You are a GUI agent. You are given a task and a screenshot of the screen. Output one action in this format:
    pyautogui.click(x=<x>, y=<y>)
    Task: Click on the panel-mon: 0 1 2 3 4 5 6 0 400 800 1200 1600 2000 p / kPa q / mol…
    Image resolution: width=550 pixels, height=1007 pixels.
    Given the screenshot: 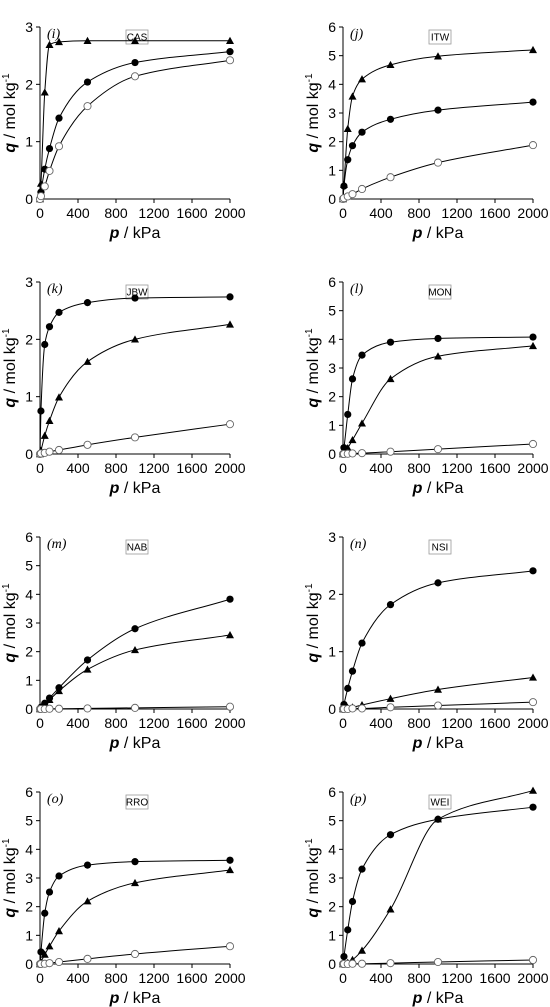 What is the action you would take?
    pyautogui.click(x=426, y=385)
    